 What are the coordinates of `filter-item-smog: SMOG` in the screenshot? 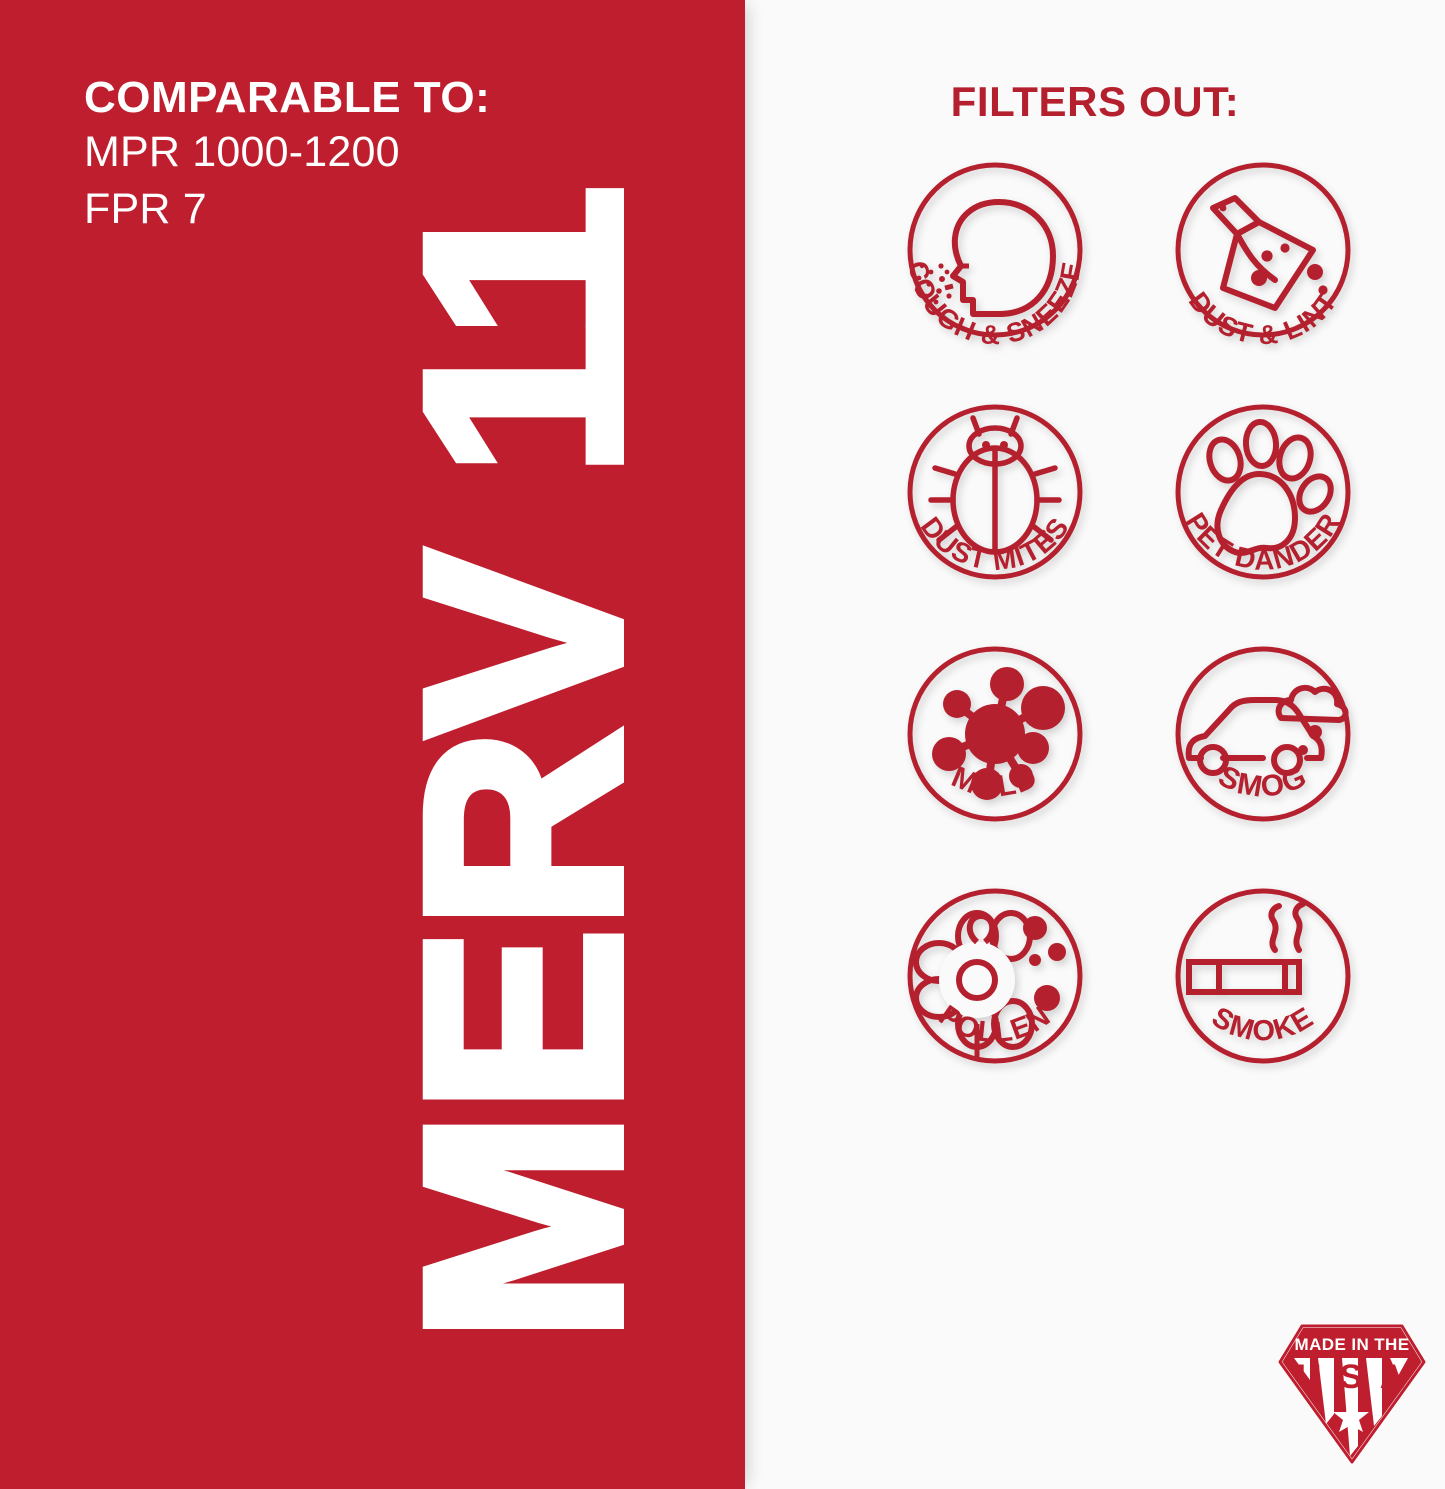 It's located at (1263, 748).